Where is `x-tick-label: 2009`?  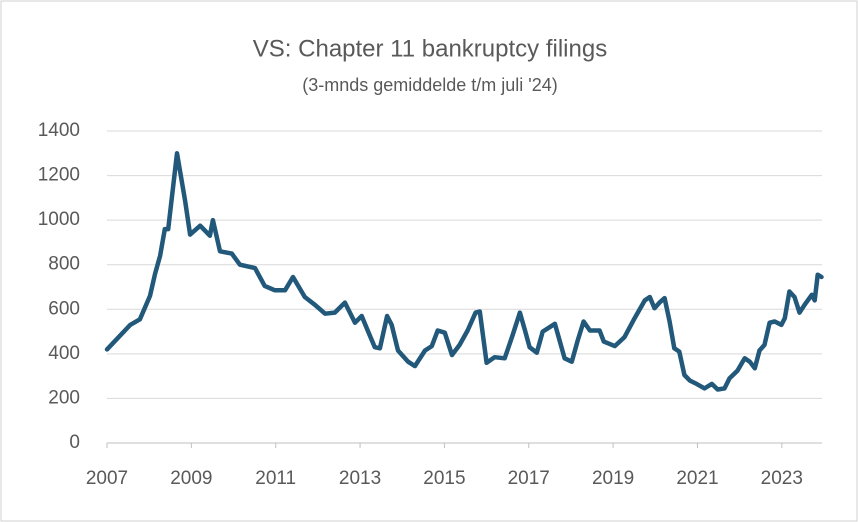
x-tick-label: 2009 is located at coordinates (191, 478).